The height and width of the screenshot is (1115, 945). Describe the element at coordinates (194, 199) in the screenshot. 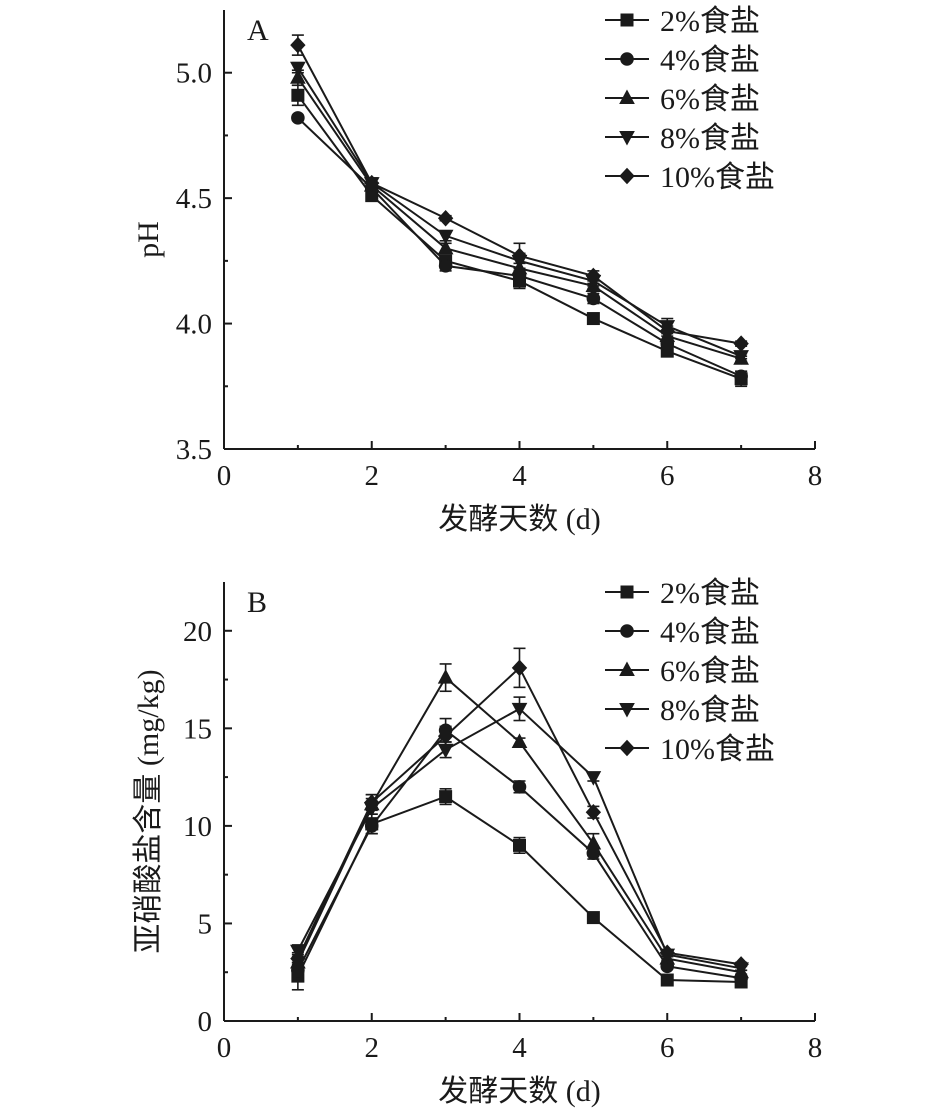

I see `y-tick-label: 4.5` at that location.